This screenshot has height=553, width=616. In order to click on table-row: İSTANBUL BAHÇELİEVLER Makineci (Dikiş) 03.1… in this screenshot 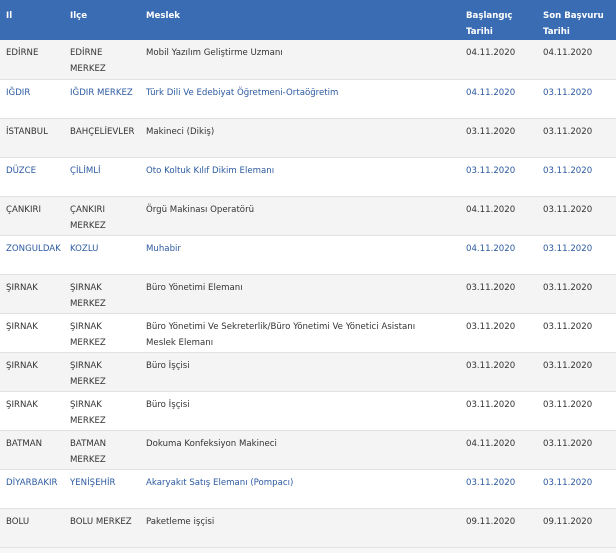, I will do `click(308, 138)`.